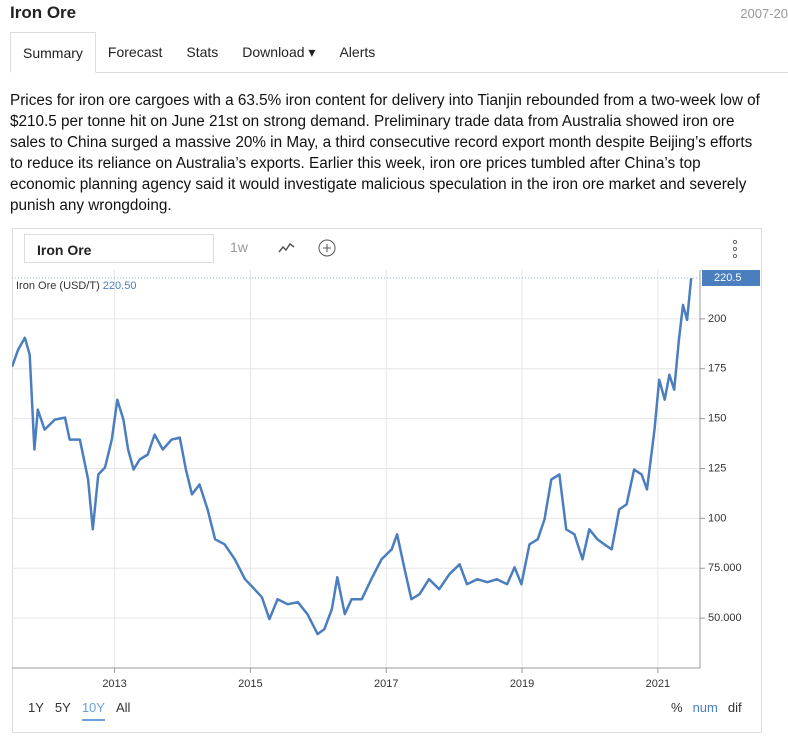 The height and width of the screenshot is (739, 788). I want to click on tab: Download ▾, so click(279, 52).